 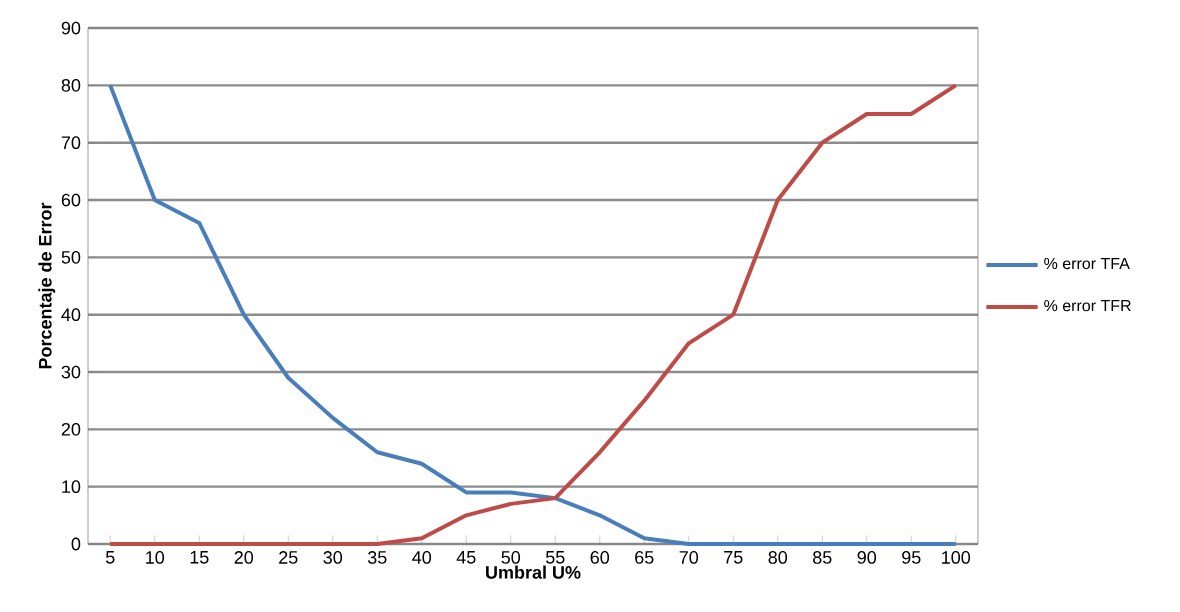 I want to click on x-tick-label: 50, so click(x=511, y=557).